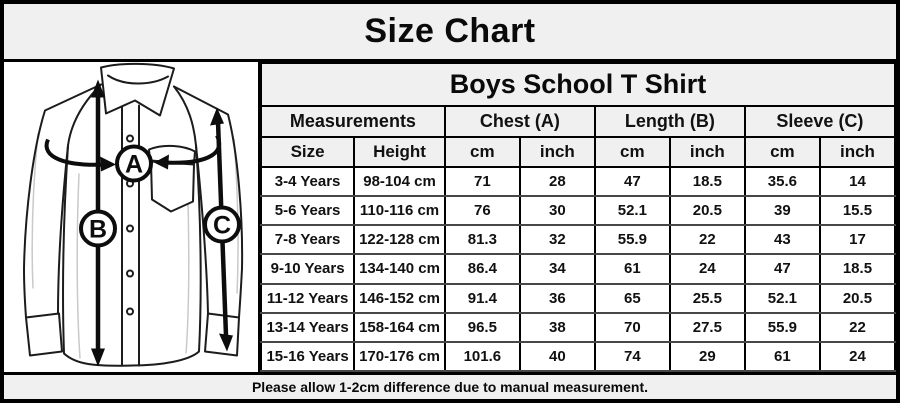 The image size is (900, 403). What do you see at coordinates (519, 121) in the screenshot?
I see `header-chest: Chest (A)` at bounding box center [519, 121].